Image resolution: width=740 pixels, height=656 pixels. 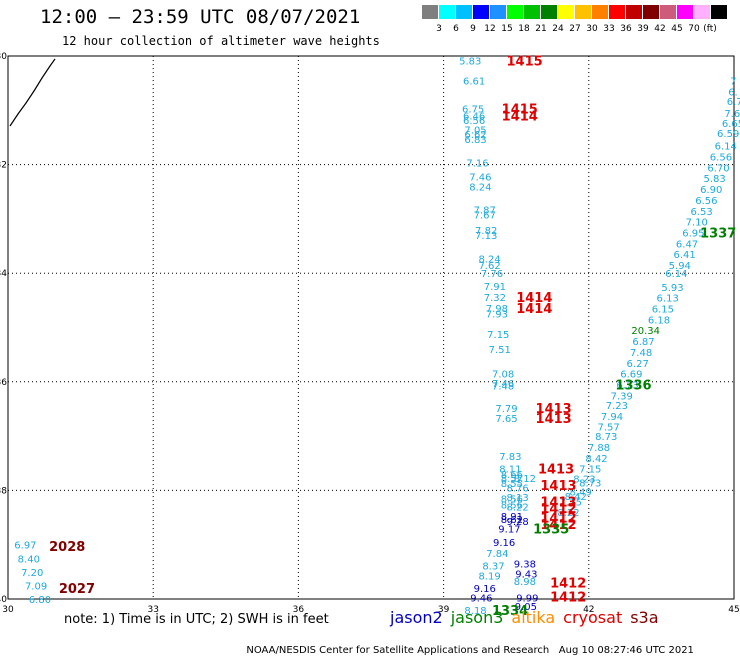 What do you see at coordinates (3, 491) in the screenshot?
I see `y-tick-label: -38` at bounding box center [3, 491].